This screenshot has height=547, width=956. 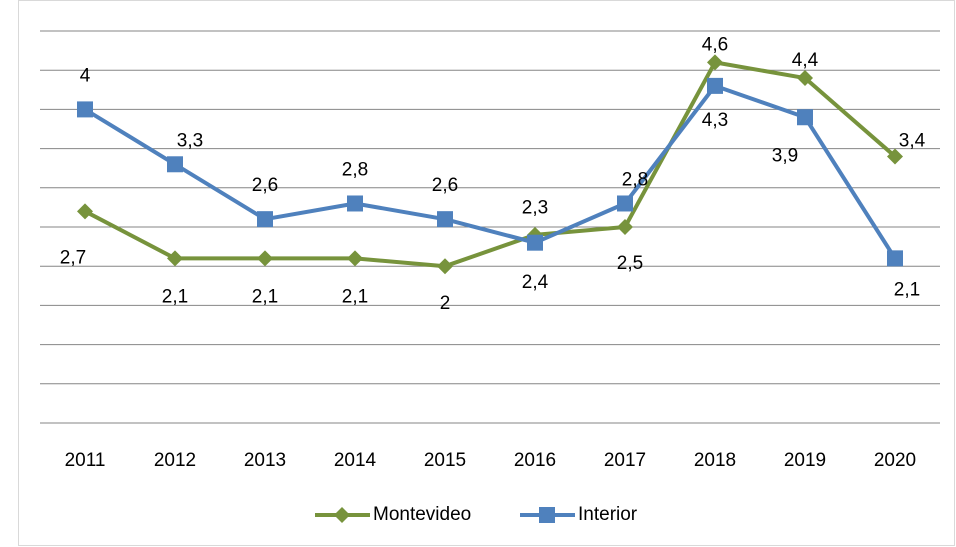 I want to click on x-tick-label: 2018, so click(x=715, y=460).